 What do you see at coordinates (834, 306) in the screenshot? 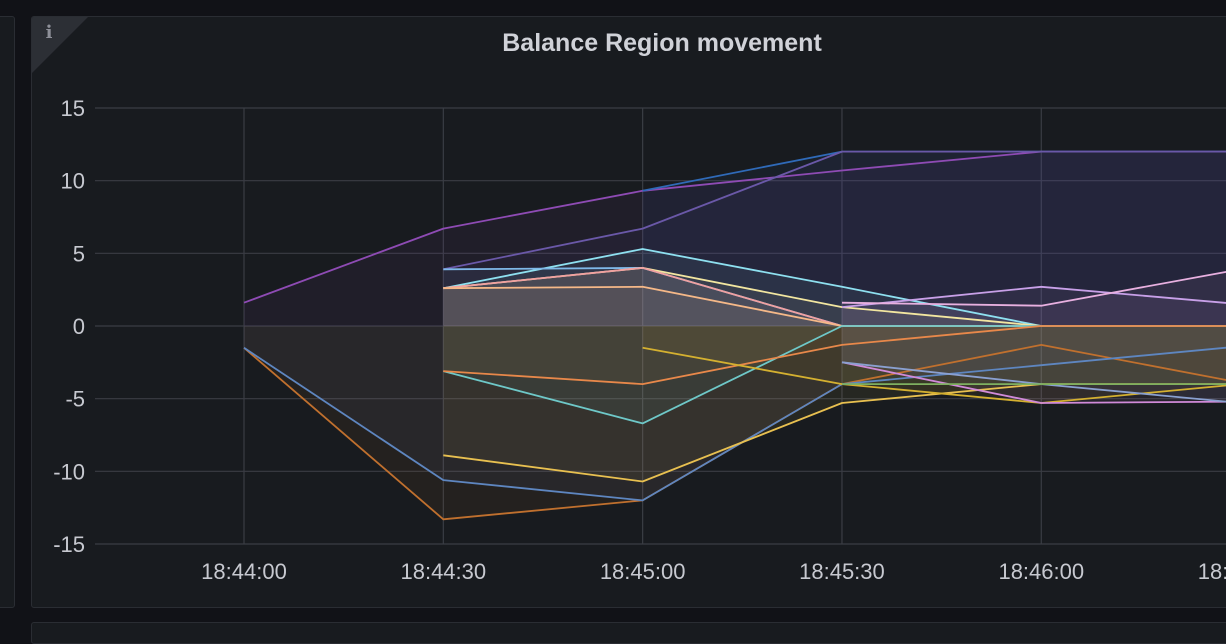
I see `series-fill-s8` at bounding box center [834, 306].